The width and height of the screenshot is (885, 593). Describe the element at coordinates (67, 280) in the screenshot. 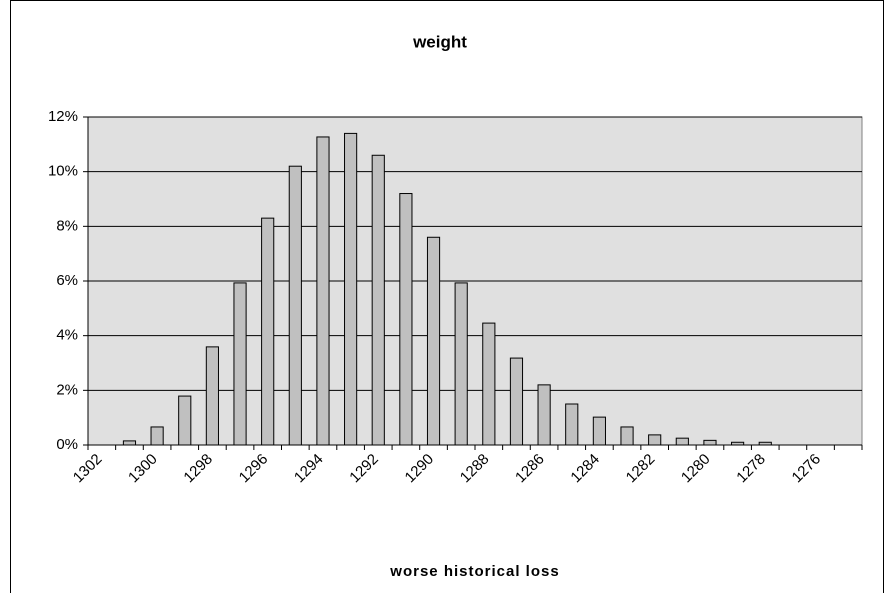

I see `y-tick-label: 6%` at that location.